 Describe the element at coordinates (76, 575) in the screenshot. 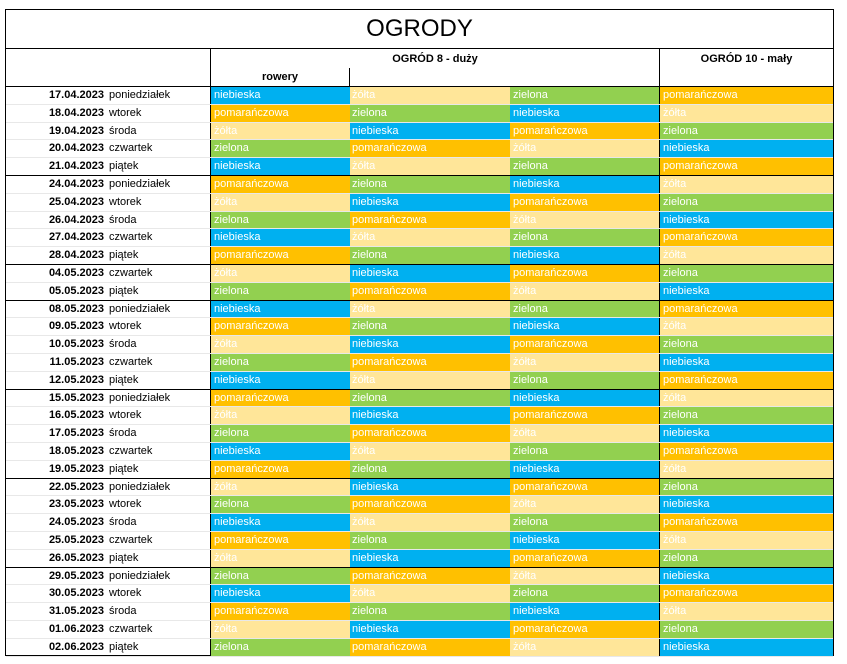

I see `date-cell: 29.05.2023` at that location.